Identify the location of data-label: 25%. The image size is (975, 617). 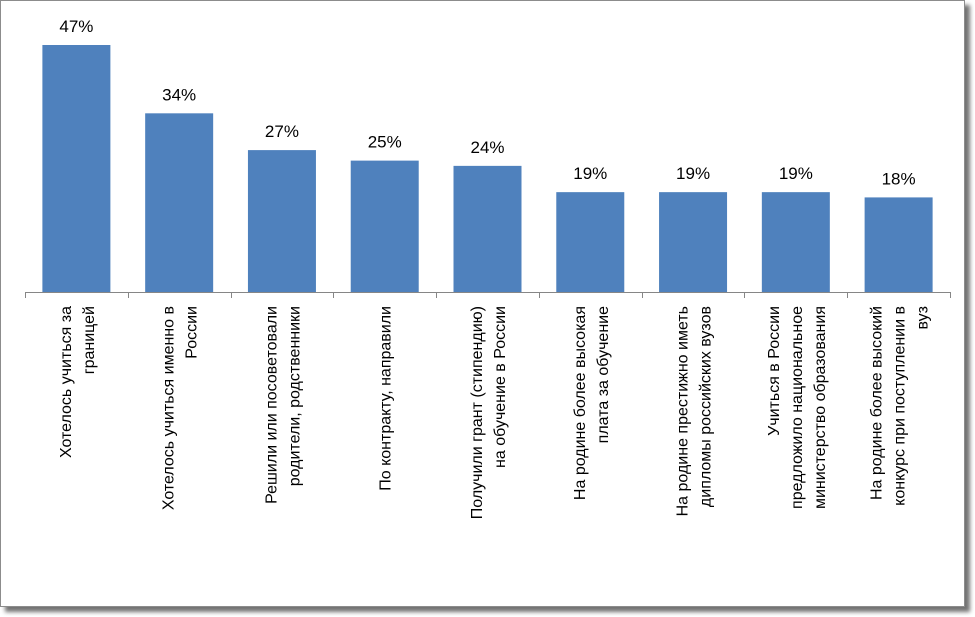
(385, 142).